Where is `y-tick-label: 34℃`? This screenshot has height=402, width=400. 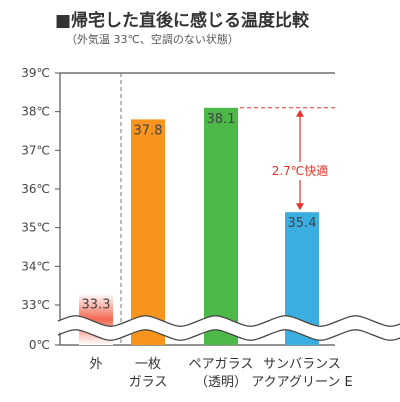
y-tick-label: 34℃ is located at coordinates (35, 266).